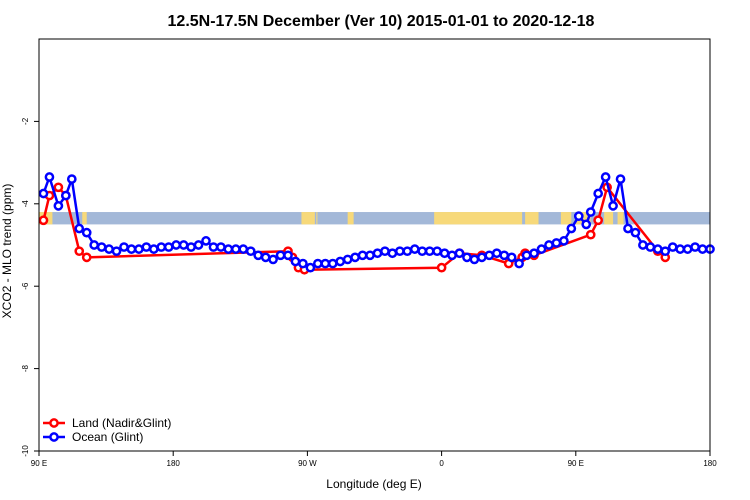 The width and height of the screenshot is (750, 500). What do you see at coordinates (107, 437) in the screenshot?
I see `legend-label: Ocean (Glint)` at bounding box center [107, 437].